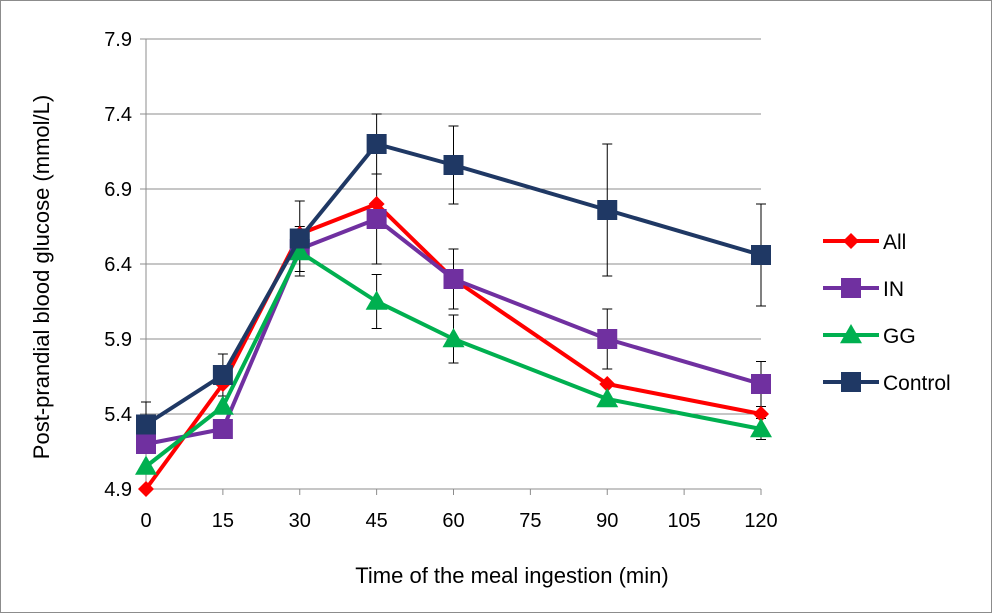 This screenshot has height=613, width=992. Describe the element at coordinates (145, 521) in the screenshot. I see `x-tick-label: 0` at that location.